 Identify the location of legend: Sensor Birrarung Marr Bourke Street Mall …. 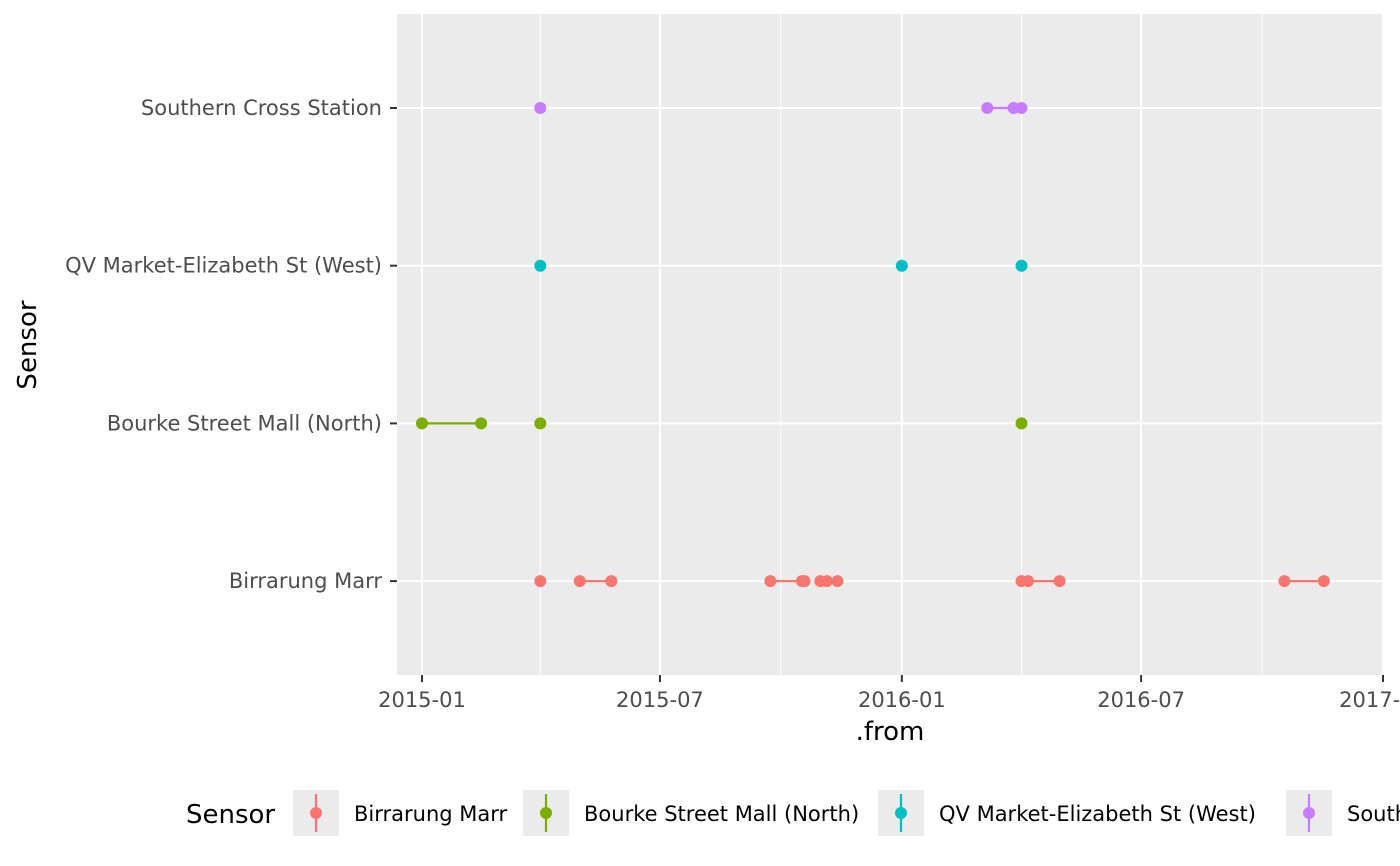
(793, 813).